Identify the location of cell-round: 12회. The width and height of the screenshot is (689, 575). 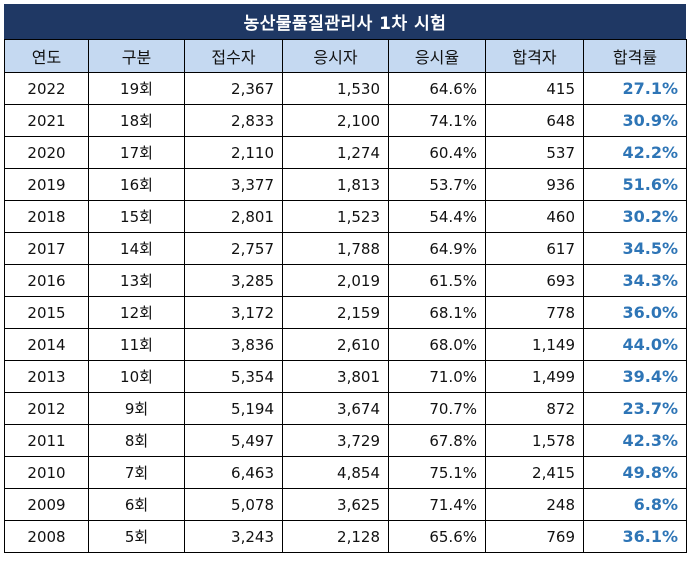
(136, 312).